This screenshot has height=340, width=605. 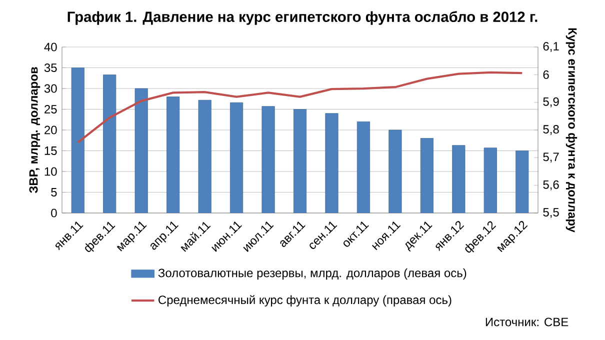 I want to click on y2-tick-label: 5,8, so click(x=551, y=130).